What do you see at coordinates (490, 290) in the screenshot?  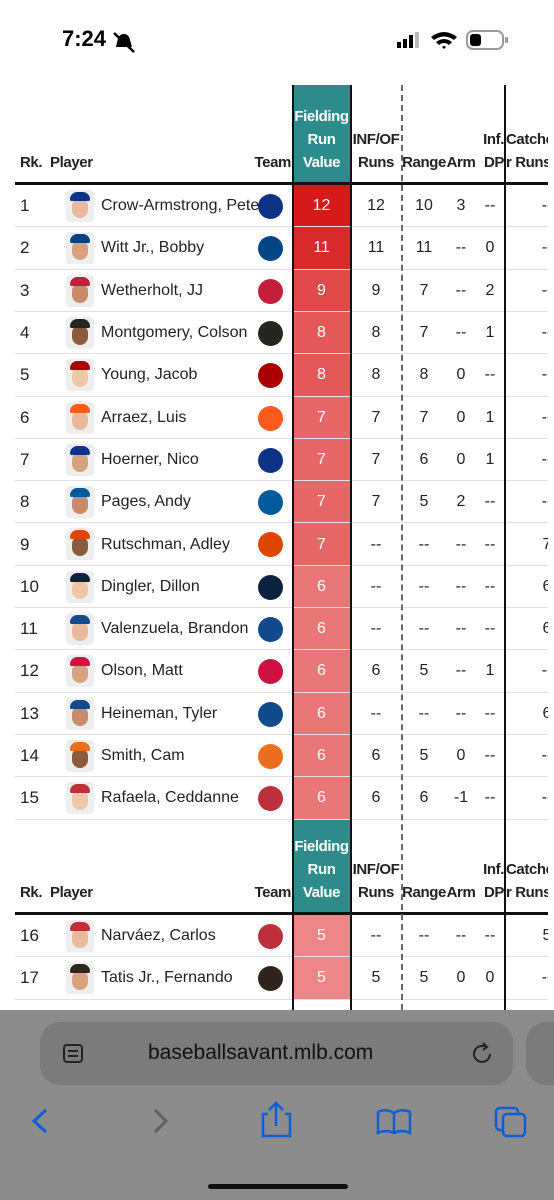 I see `stat-inf-dp: 2` at bounding box center [490, 290].